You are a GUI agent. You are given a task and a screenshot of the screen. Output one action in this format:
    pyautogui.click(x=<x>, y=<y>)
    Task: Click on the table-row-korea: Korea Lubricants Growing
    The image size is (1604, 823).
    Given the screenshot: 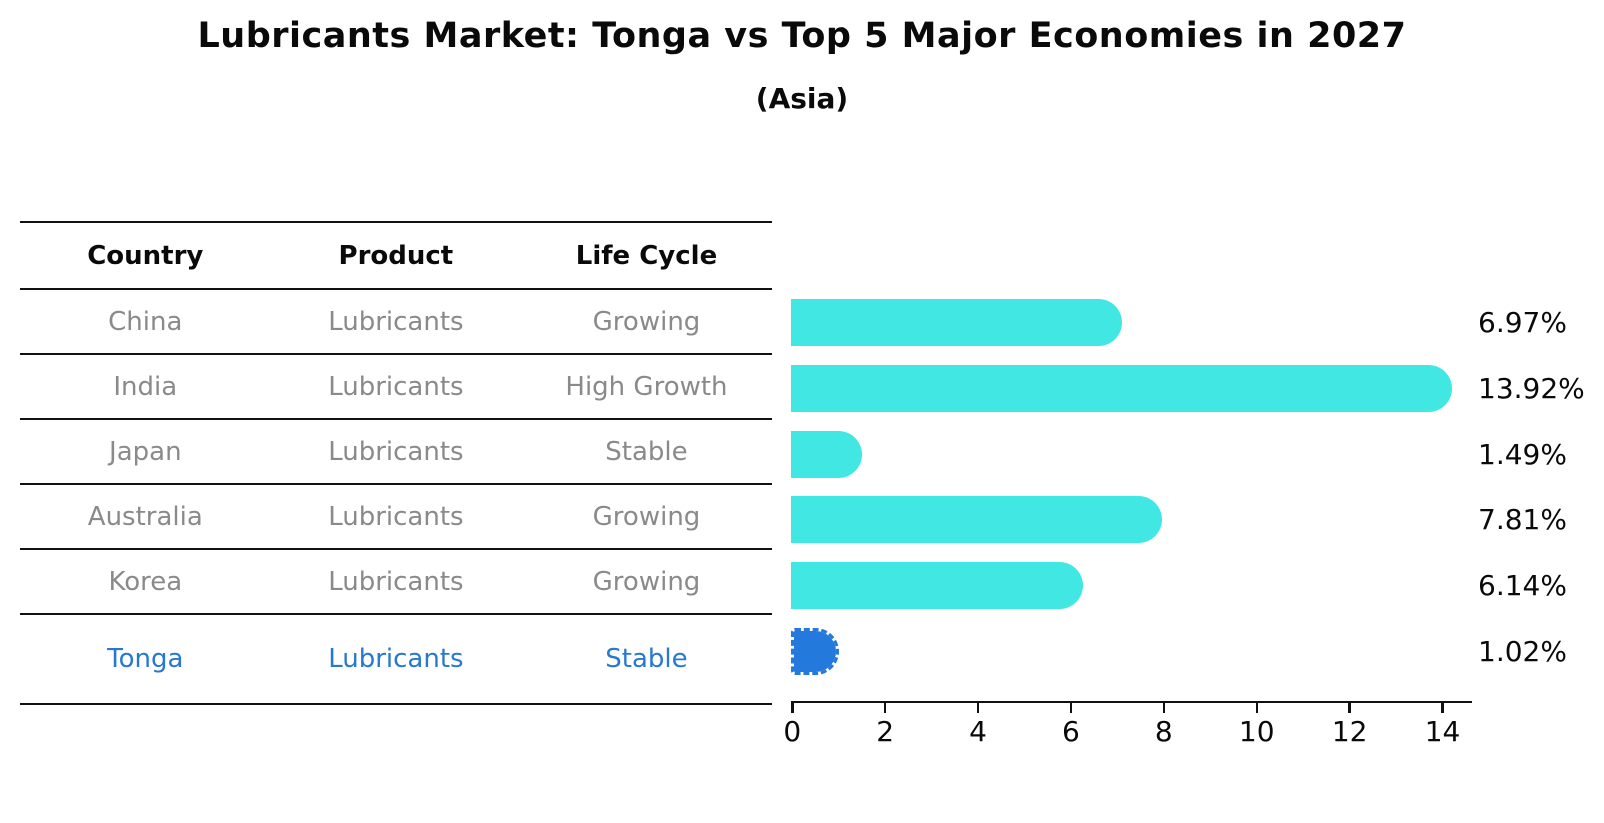 What is the action you would take?
    pyautogui.click(x=396, y=582)
    